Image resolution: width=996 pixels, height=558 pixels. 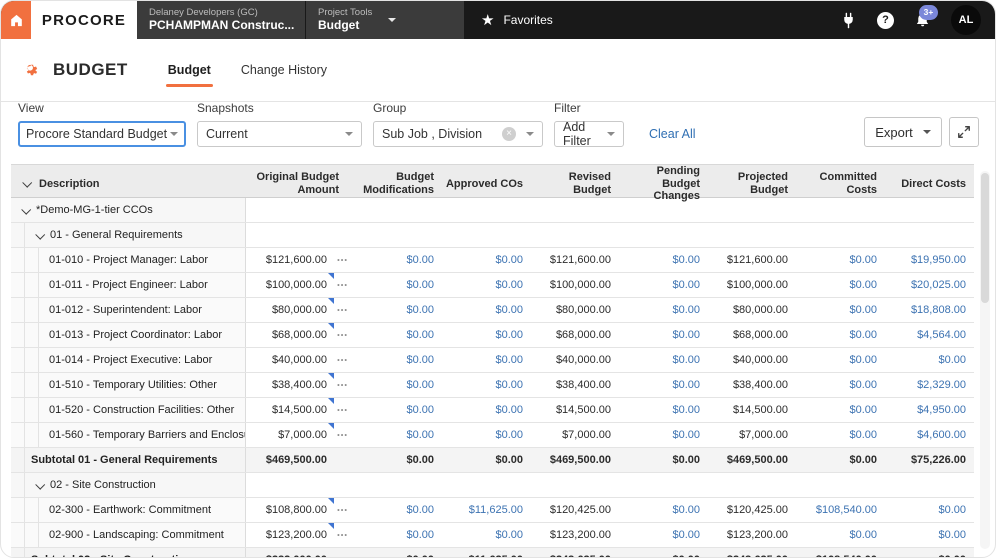 I want to click on user-avatar: AL, so click(x=966, y=20).